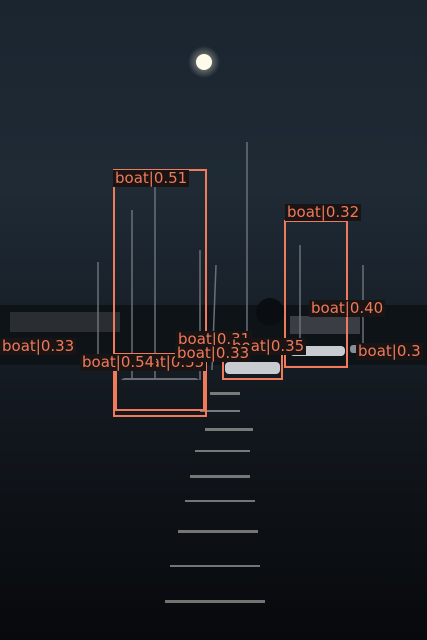 Image resolution: width=427 pixels, height=640 pixels. Describe the element at coordinates (215, 497) in the screenshot. I see `moon-reflection` at that location.